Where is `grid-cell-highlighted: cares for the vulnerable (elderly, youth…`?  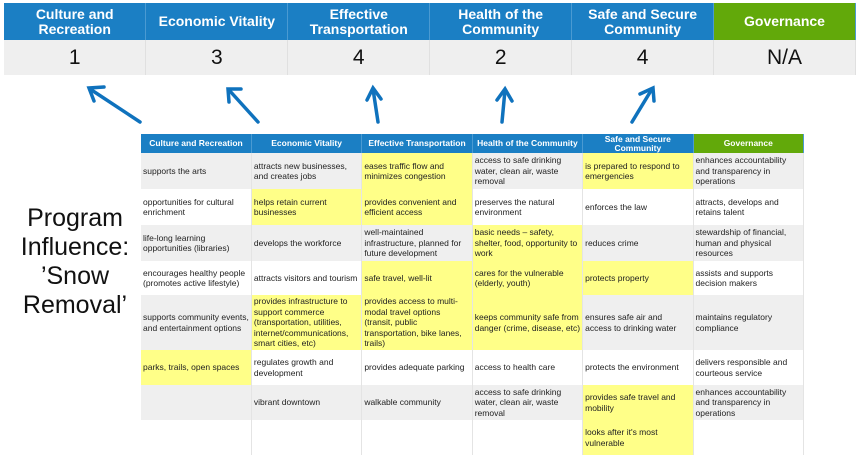
grid-cell-highlighted: cares for the vulnerable (elderly, youth… is located at coordinates (528, 278).